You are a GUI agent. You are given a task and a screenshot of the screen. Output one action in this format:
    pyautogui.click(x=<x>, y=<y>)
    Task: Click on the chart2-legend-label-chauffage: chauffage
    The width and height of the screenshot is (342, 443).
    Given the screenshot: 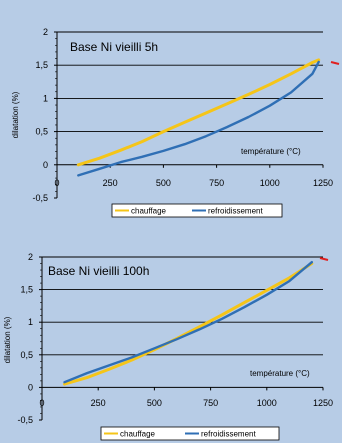 What is the action you would take?
    pyautogui.click(x=138, y=434)
    